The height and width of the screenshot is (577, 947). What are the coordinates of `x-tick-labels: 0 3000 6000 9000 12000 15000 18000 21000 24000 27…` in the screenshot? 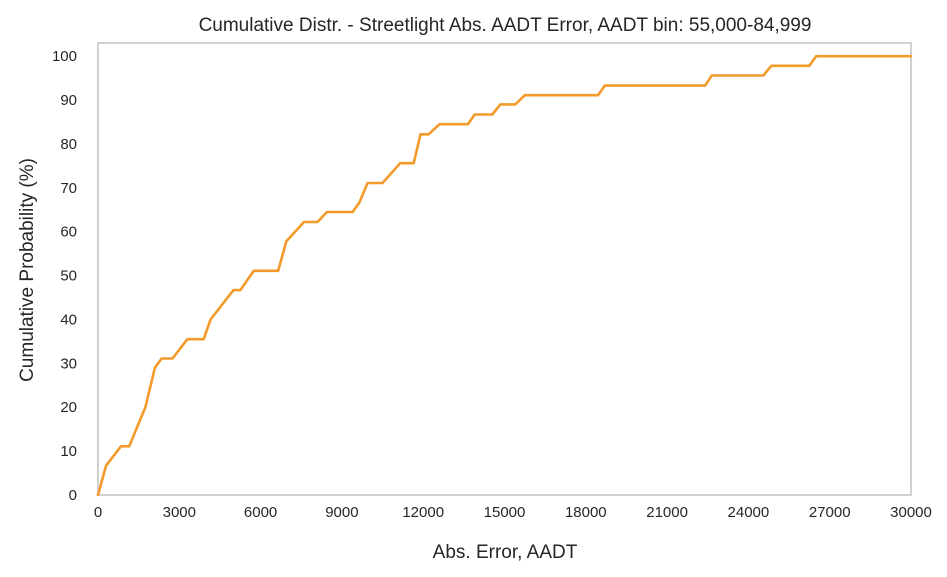 It's located at (513, 512).